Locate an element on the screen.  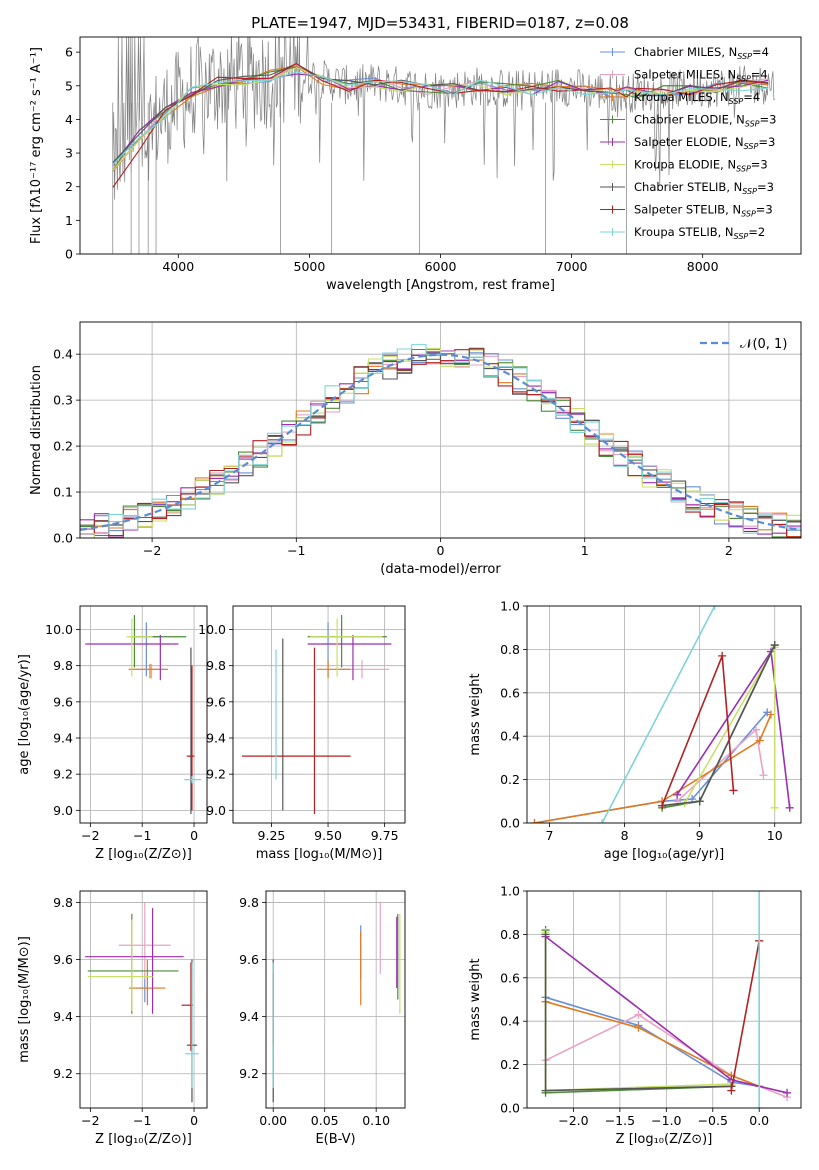
axes-frame-age_vs_mass is located at coordinates (319, 714).